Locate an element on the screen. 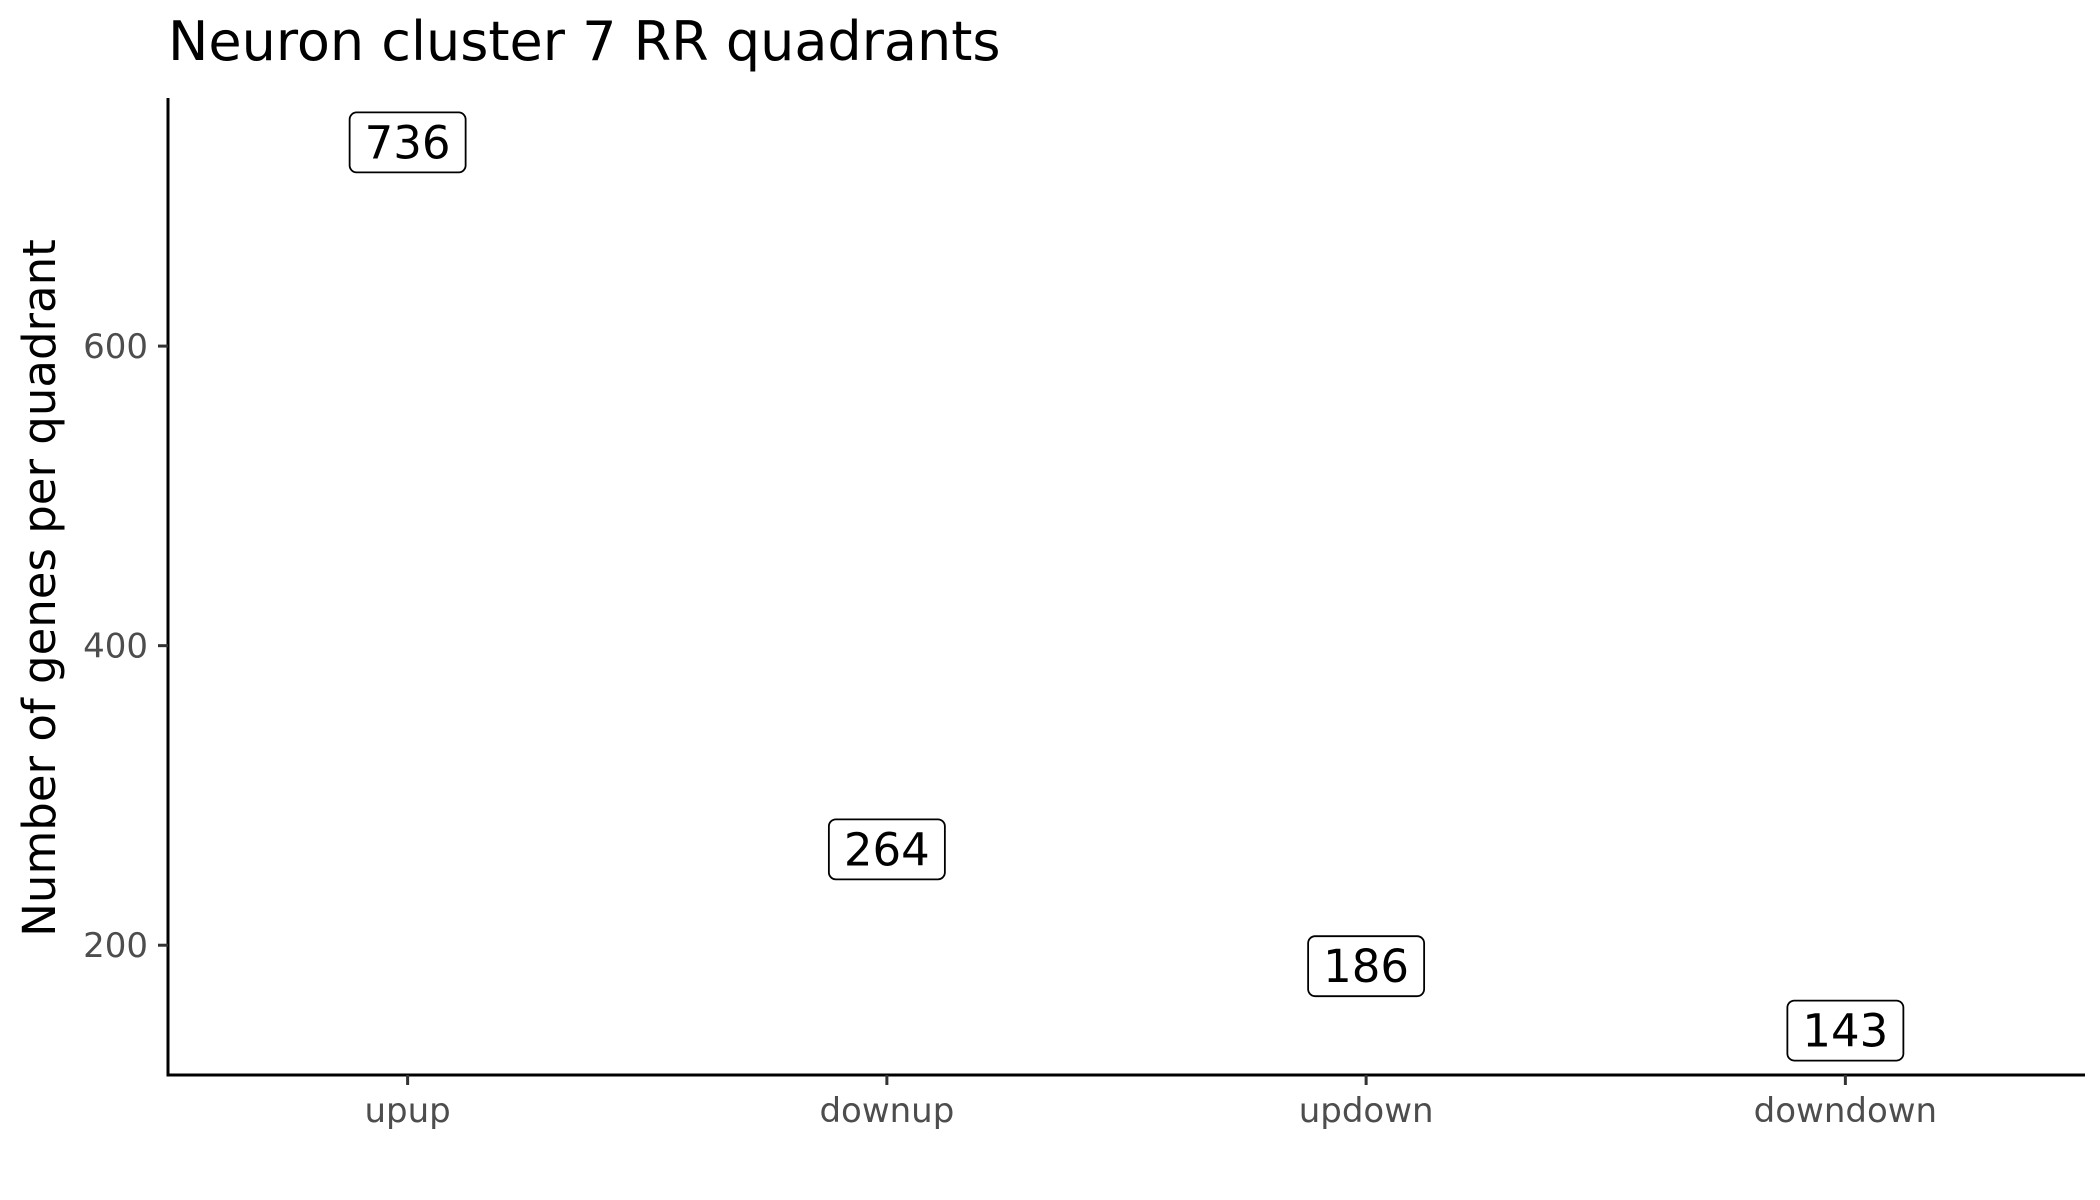  x-tick-label: updown is located at coordinates (1366, 1111).